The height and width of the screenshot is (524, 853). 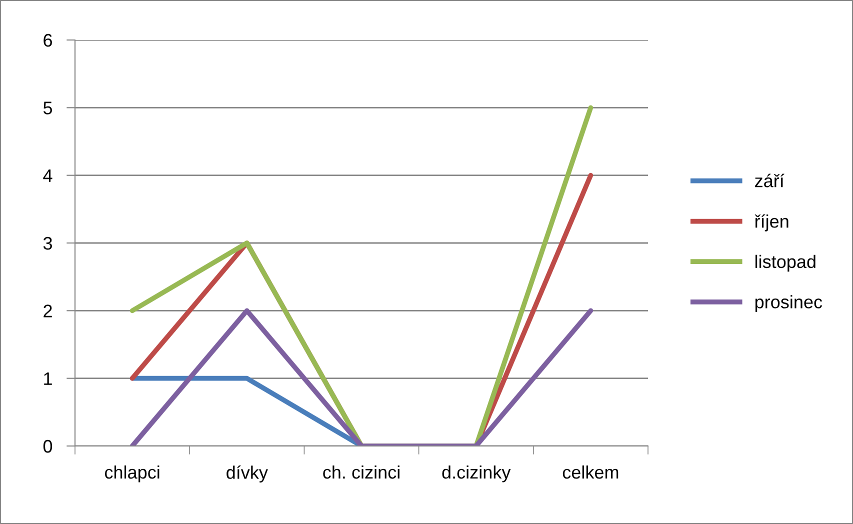 I want to click on y-tick-label: 0, so click(x=47, y=446).